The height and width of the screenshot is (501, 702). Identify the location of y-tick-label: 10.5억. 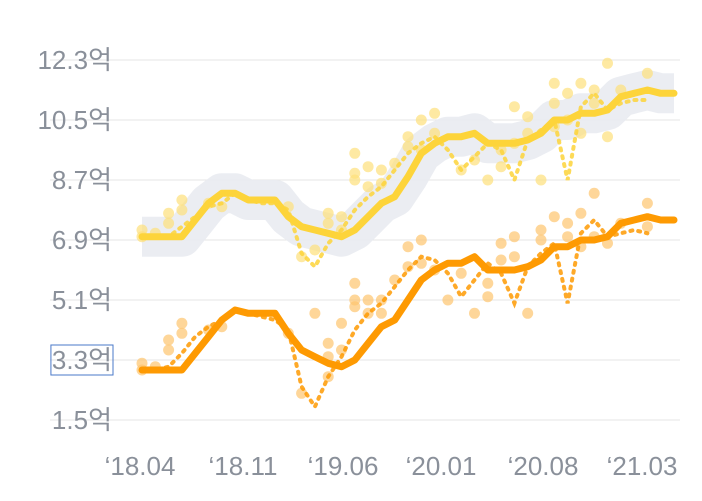
(74, 120).